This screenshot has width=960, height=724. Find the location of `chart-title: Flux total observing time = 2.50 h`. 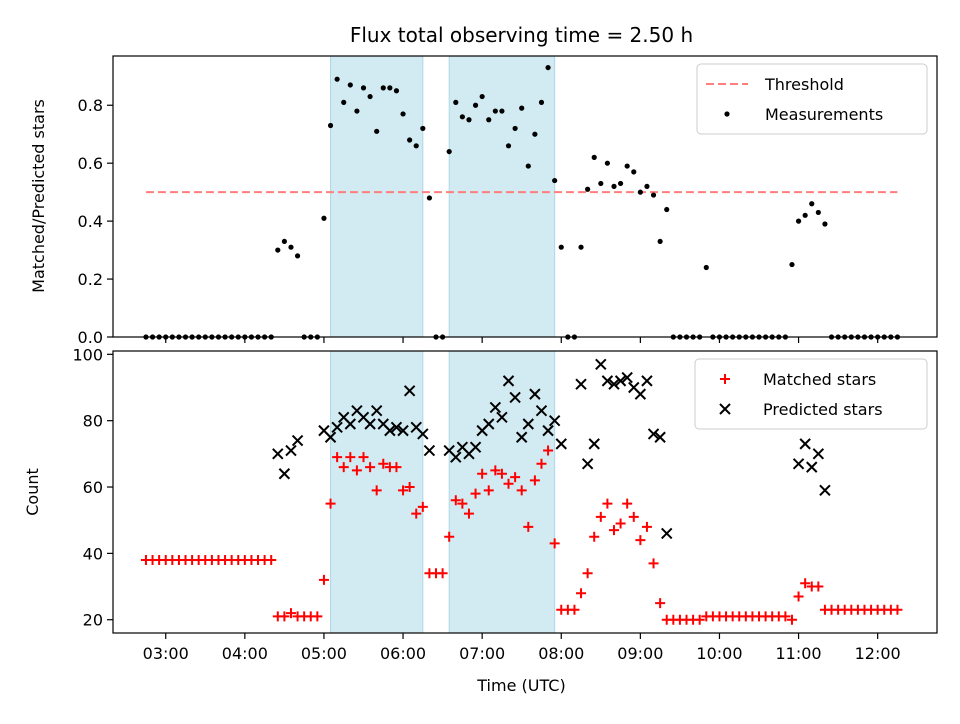

chart-title: Flux total observing time = 2.50 h is located at coordinates (521, 35).